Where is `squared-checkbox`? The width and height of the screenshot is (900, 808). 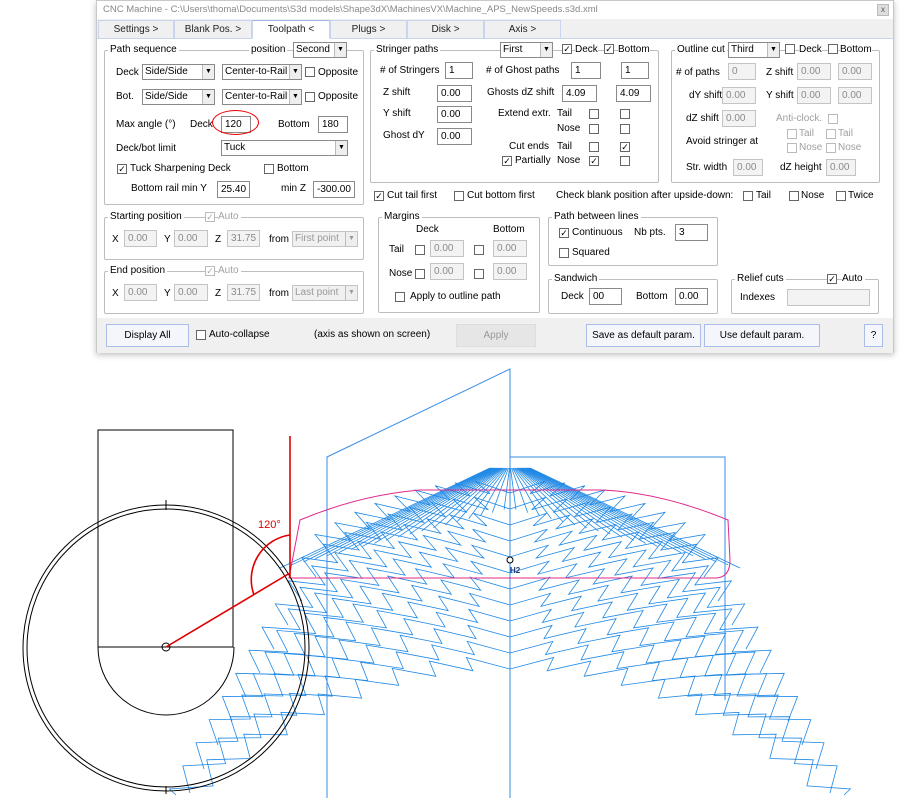 squared-checkbox is located at coordinates (564, 253).